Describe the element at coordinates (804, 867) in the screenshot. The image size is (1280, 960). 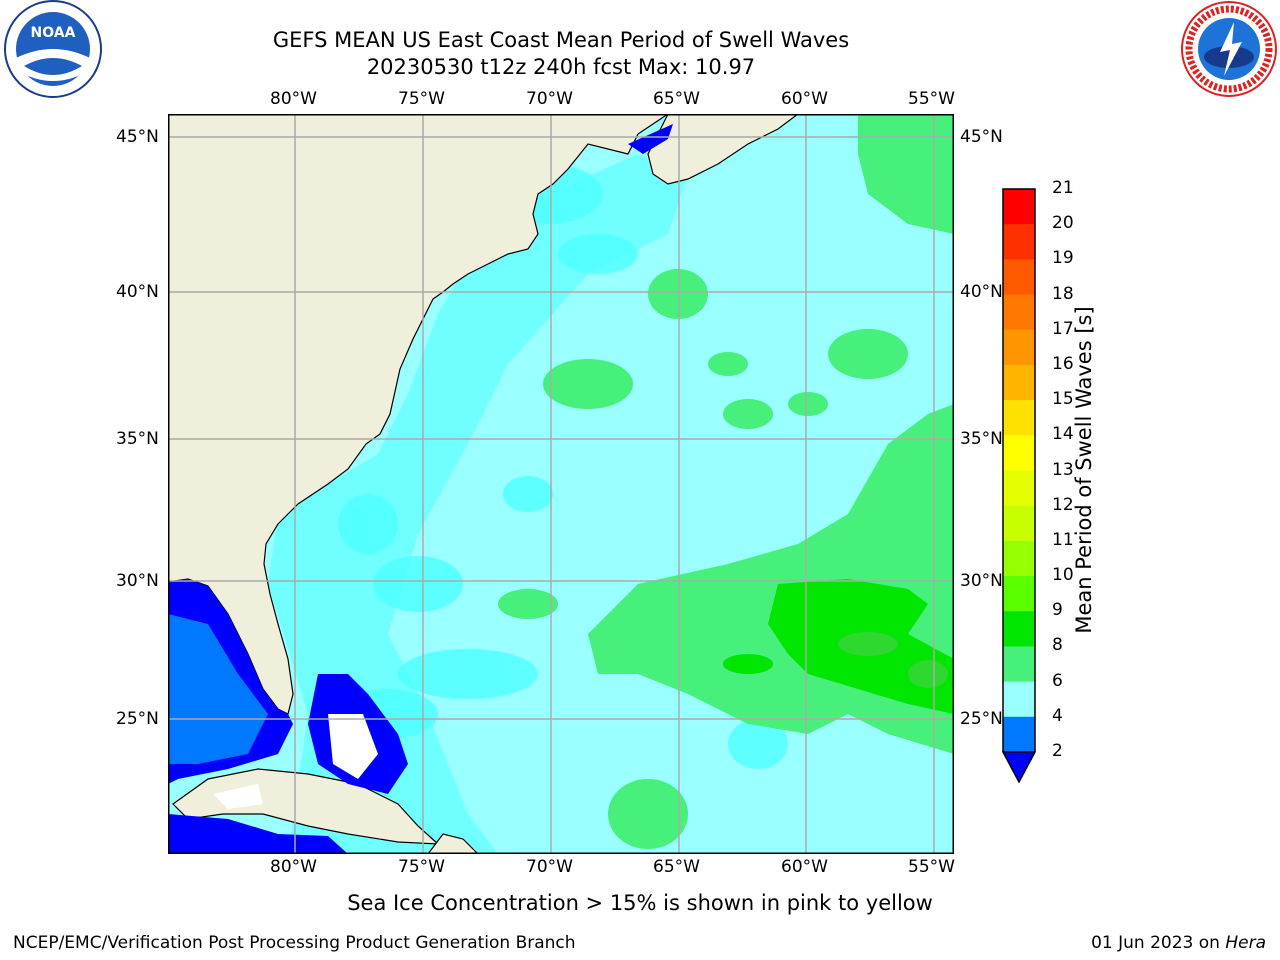
I see `lon-label-bottom-60w: 60°W` at that location.